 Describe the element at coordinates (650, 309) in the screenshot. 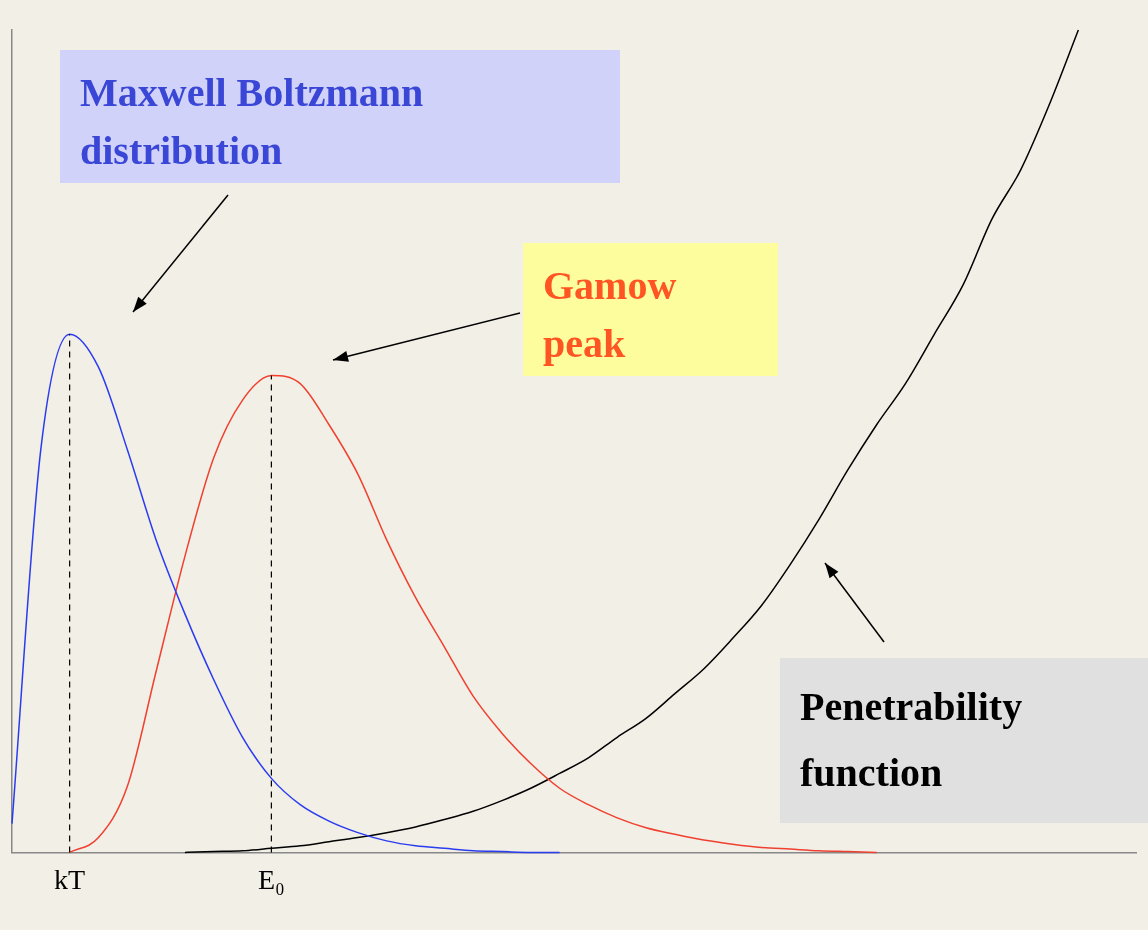

I see `callout-box: Gamow peak` at that location.